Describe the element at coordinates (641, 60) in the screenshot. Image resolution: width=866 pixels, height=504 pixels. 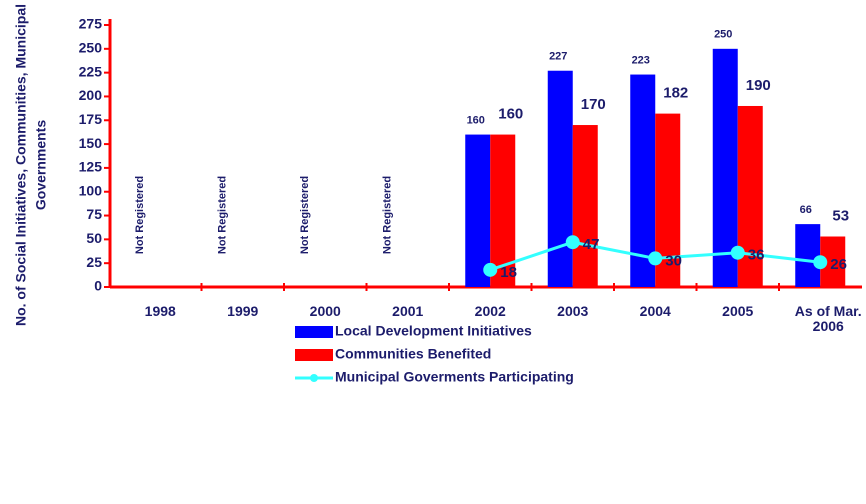
I see `data-label: 223` at that location.